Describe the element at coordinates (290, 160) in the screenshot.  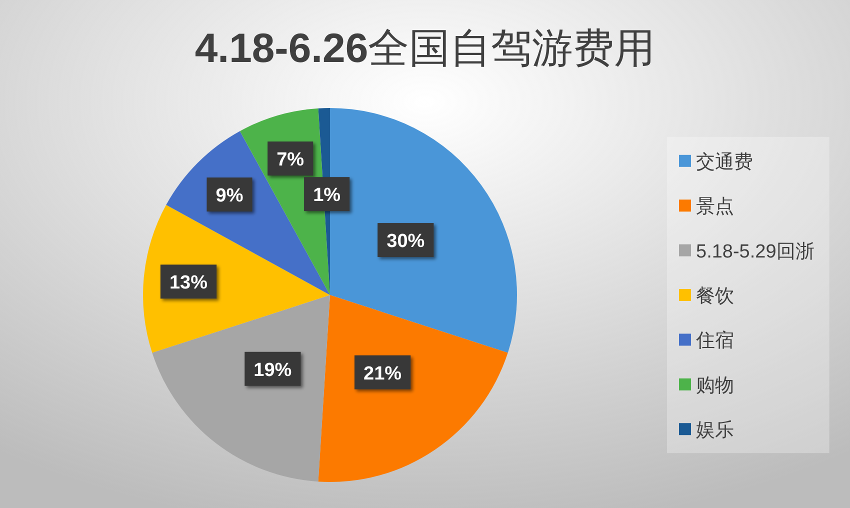
I see `data-label: 7%` at that location.